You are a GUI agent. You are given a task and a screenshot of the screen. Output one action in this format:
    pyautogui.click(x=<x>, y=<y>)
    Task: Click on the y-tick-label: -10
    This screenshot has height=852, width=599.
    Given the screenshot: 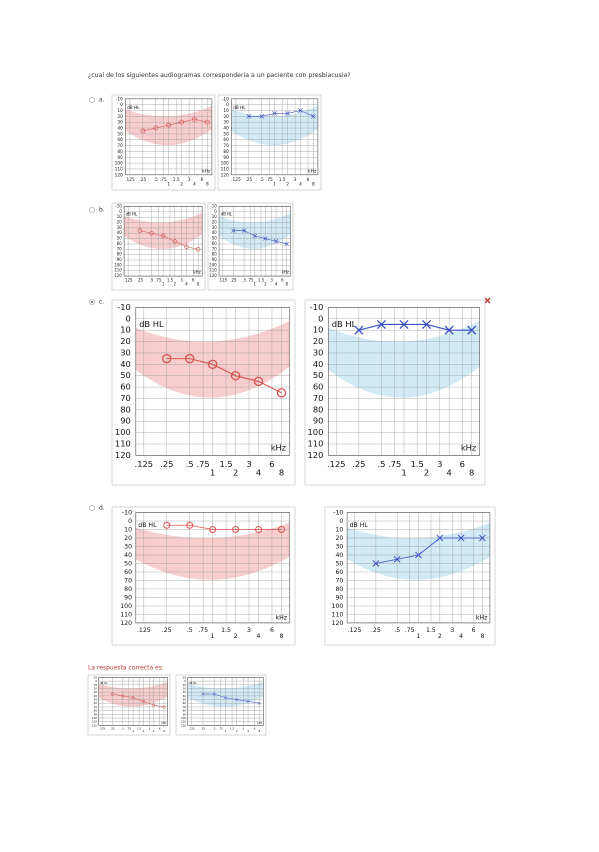 What is the action you would take?
    pyautogui.click(x=124, y=307)
    